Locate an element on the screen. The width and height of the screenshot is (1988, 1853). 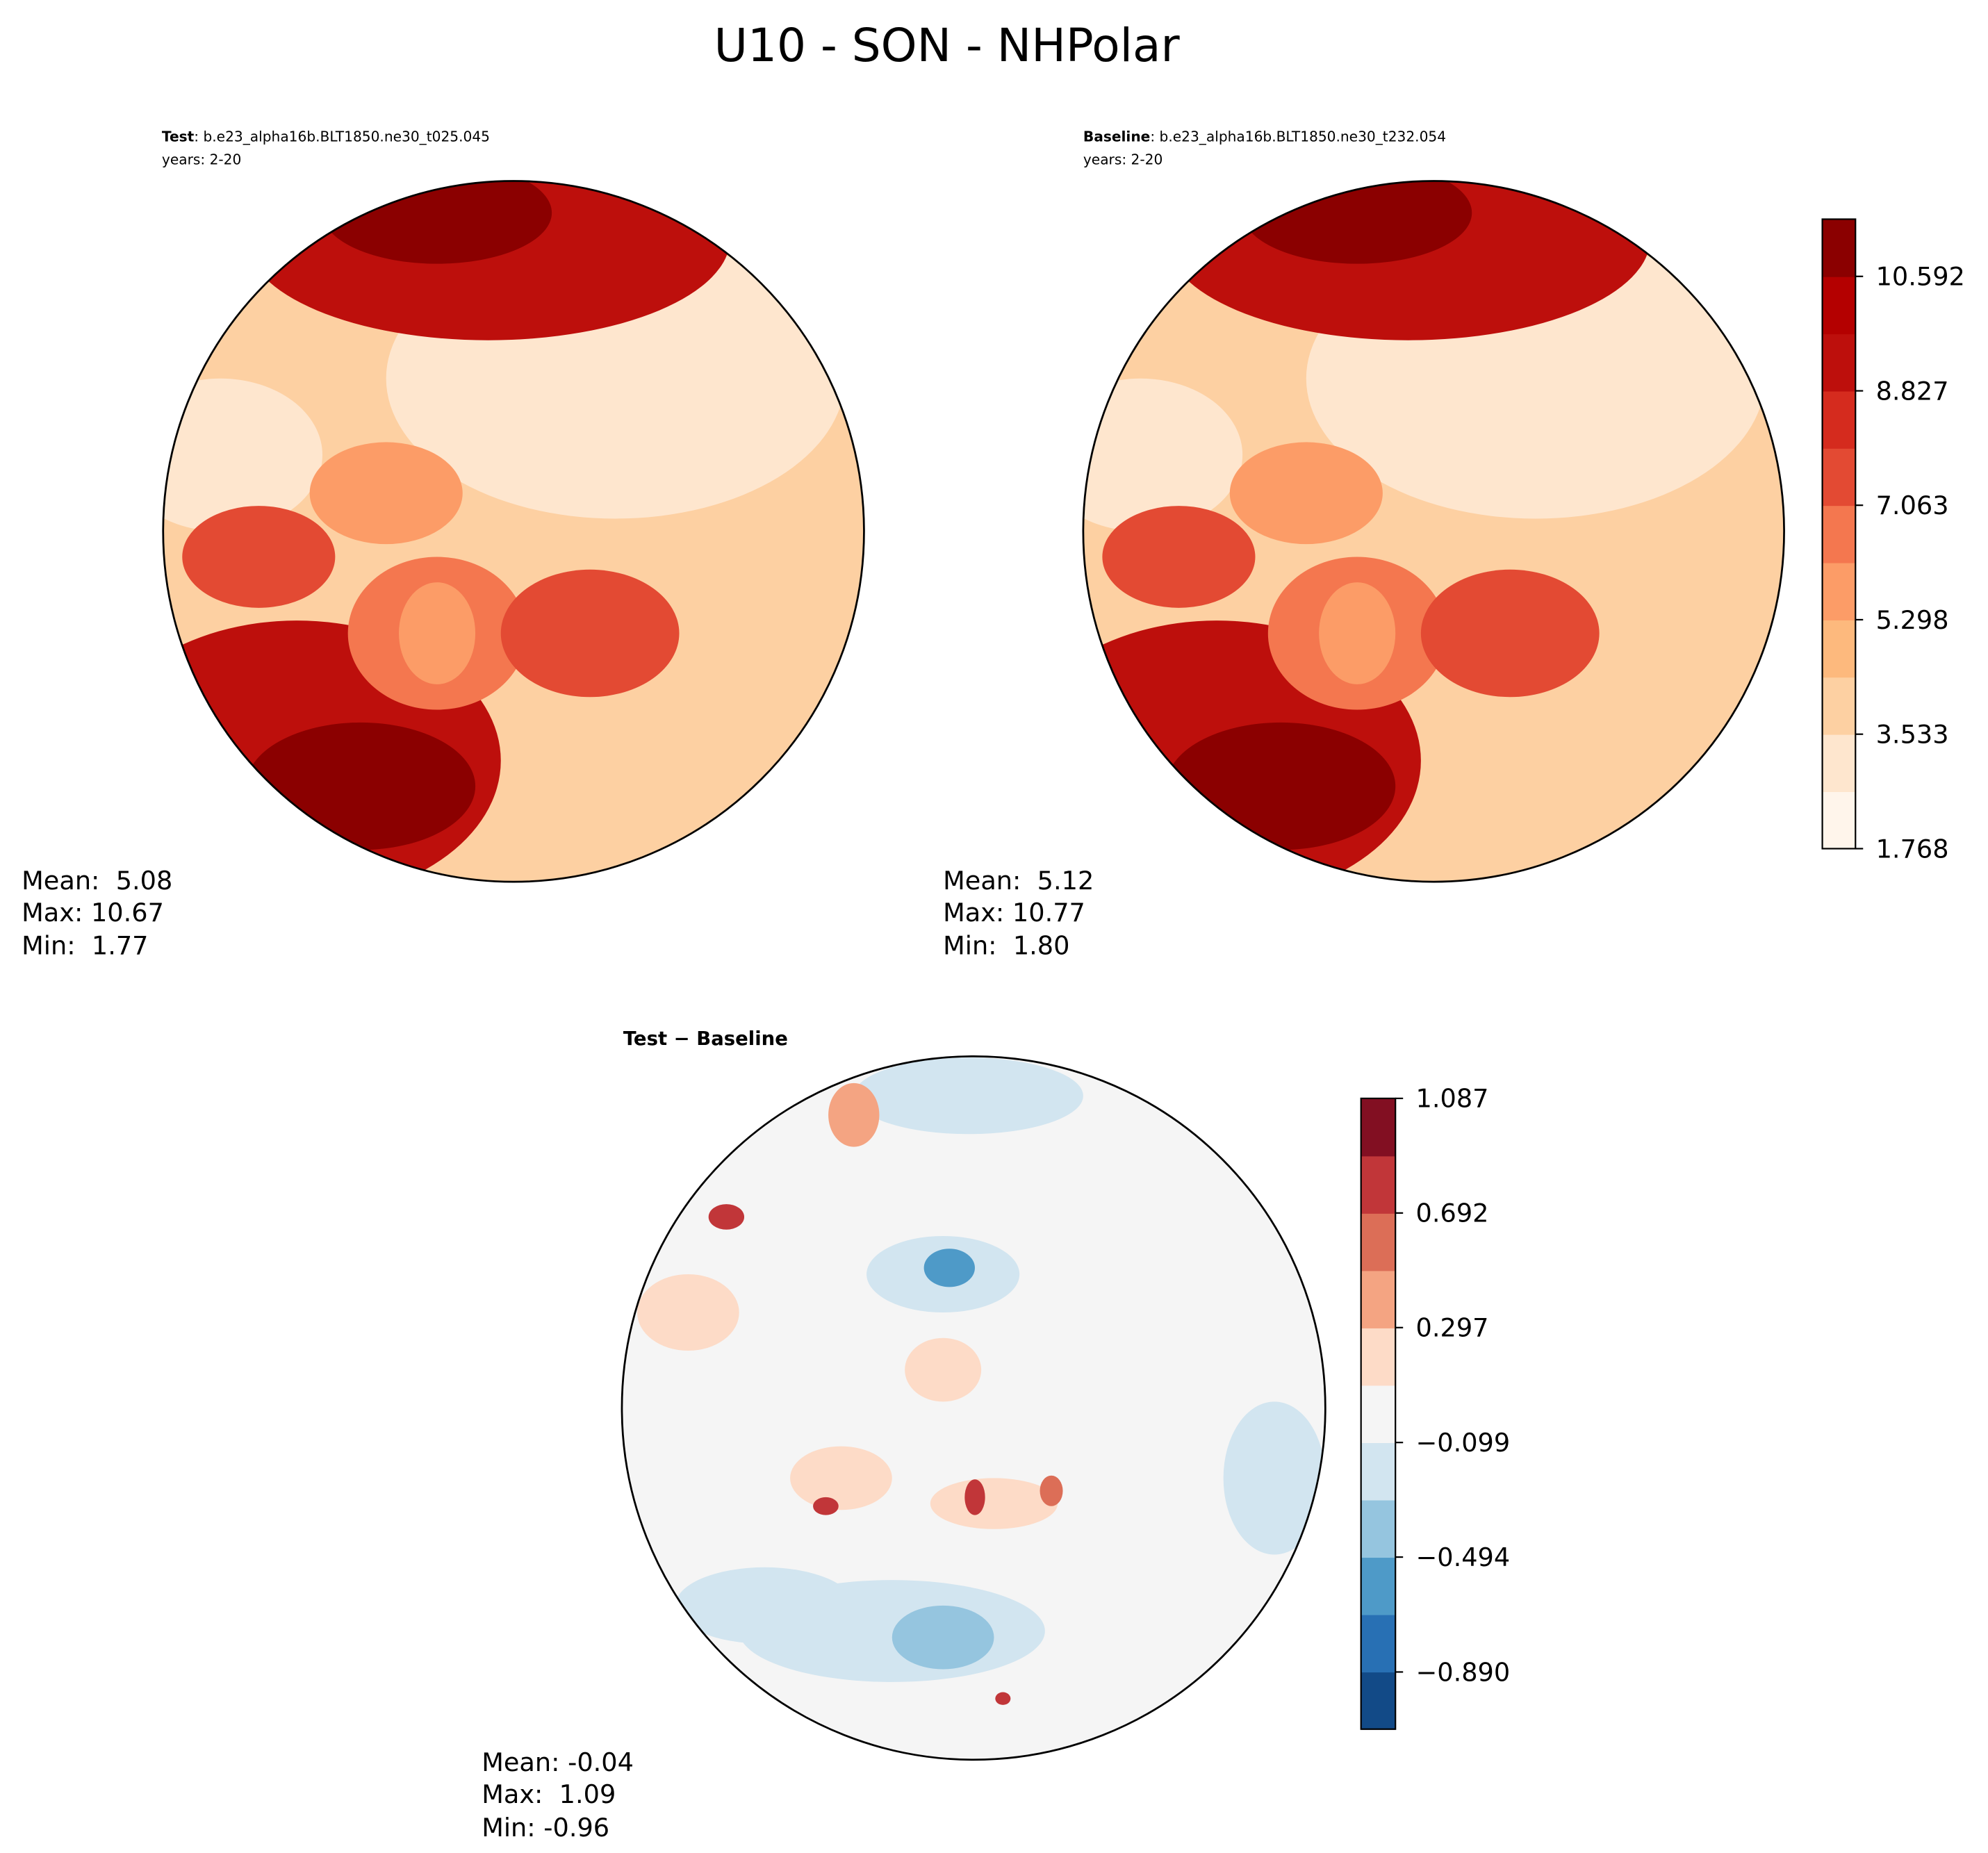
stat: Mean: -0.04 is located at coordinates (558, 1762).